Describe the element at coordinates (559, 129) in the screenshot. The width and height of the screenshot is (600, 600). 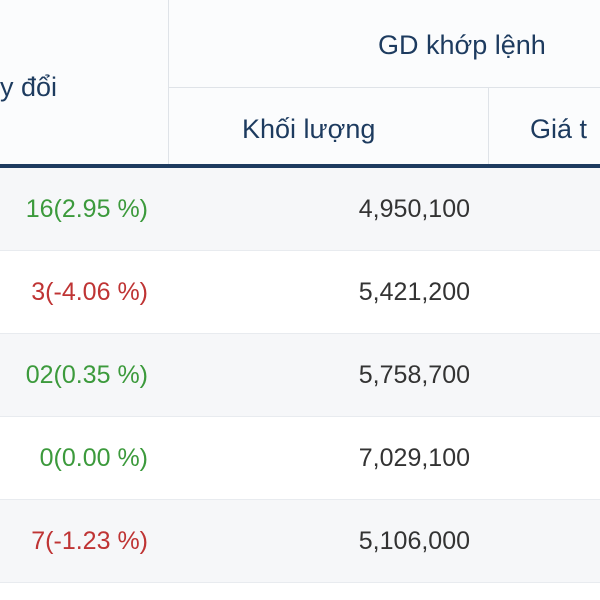
I see `header-price: Giá t` at that location.